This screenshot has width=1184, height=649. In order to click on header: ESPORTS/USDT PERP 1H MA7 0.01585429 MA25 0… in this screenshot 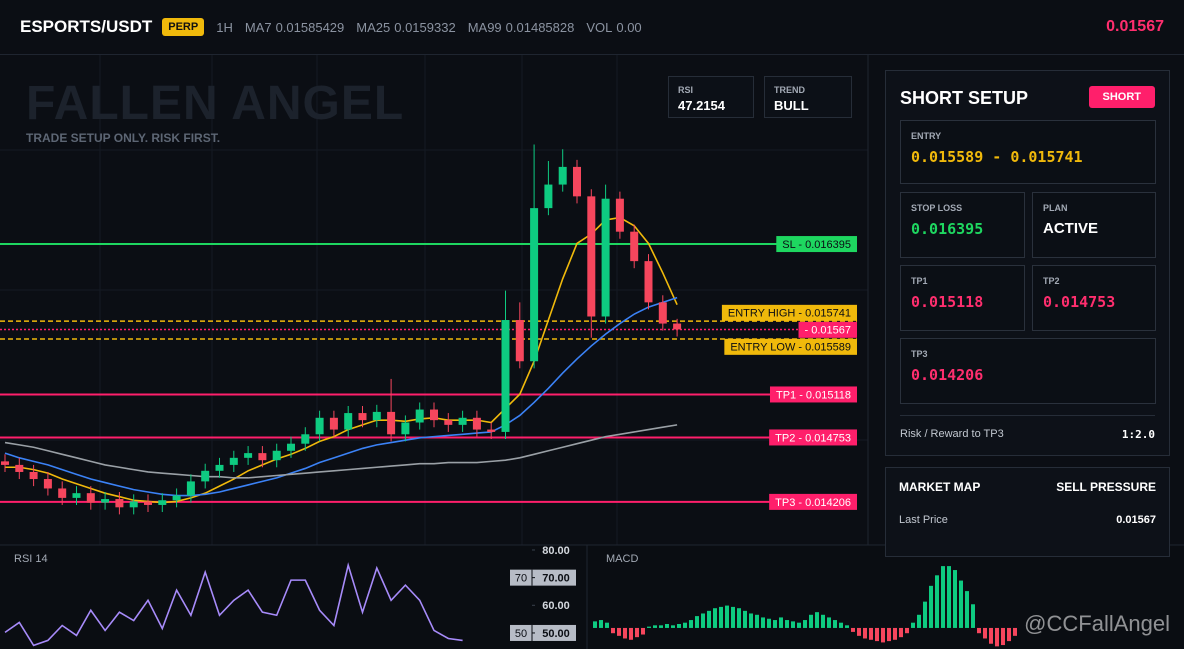, I will do `click(592, 27)`.